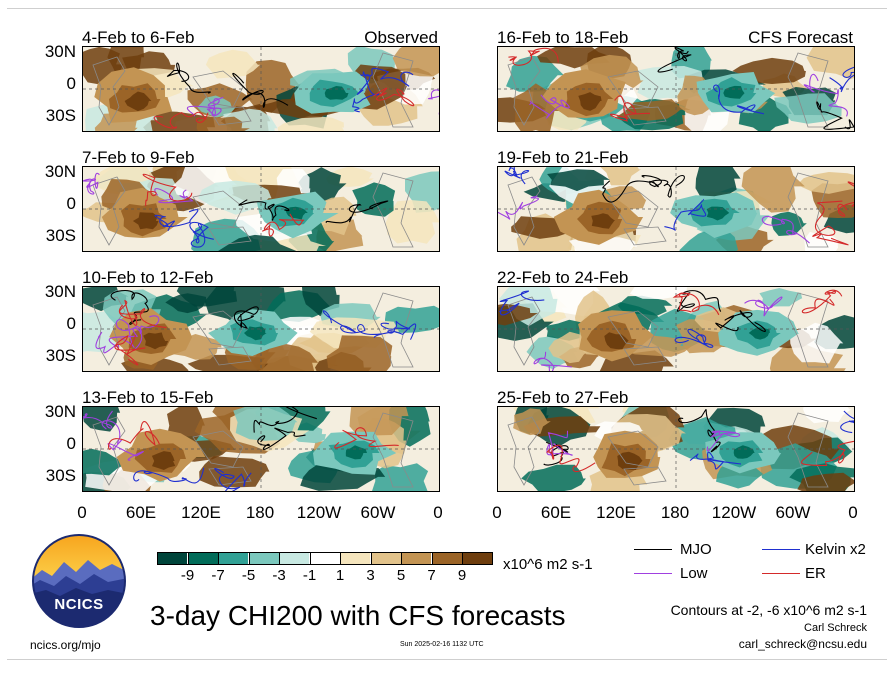 This screenshot has width=894, height=675. Describe the element at coordinates (793, 512) in the screenshot. I see `lon-label-right: 60W` at that location.